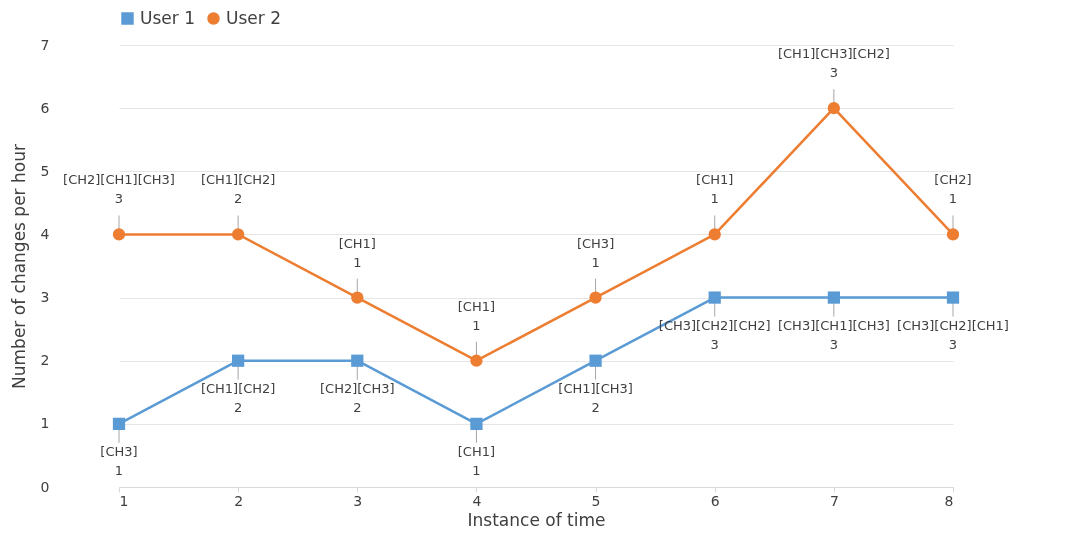  I want to click on x-tick-label: 7, so click(834, 500).